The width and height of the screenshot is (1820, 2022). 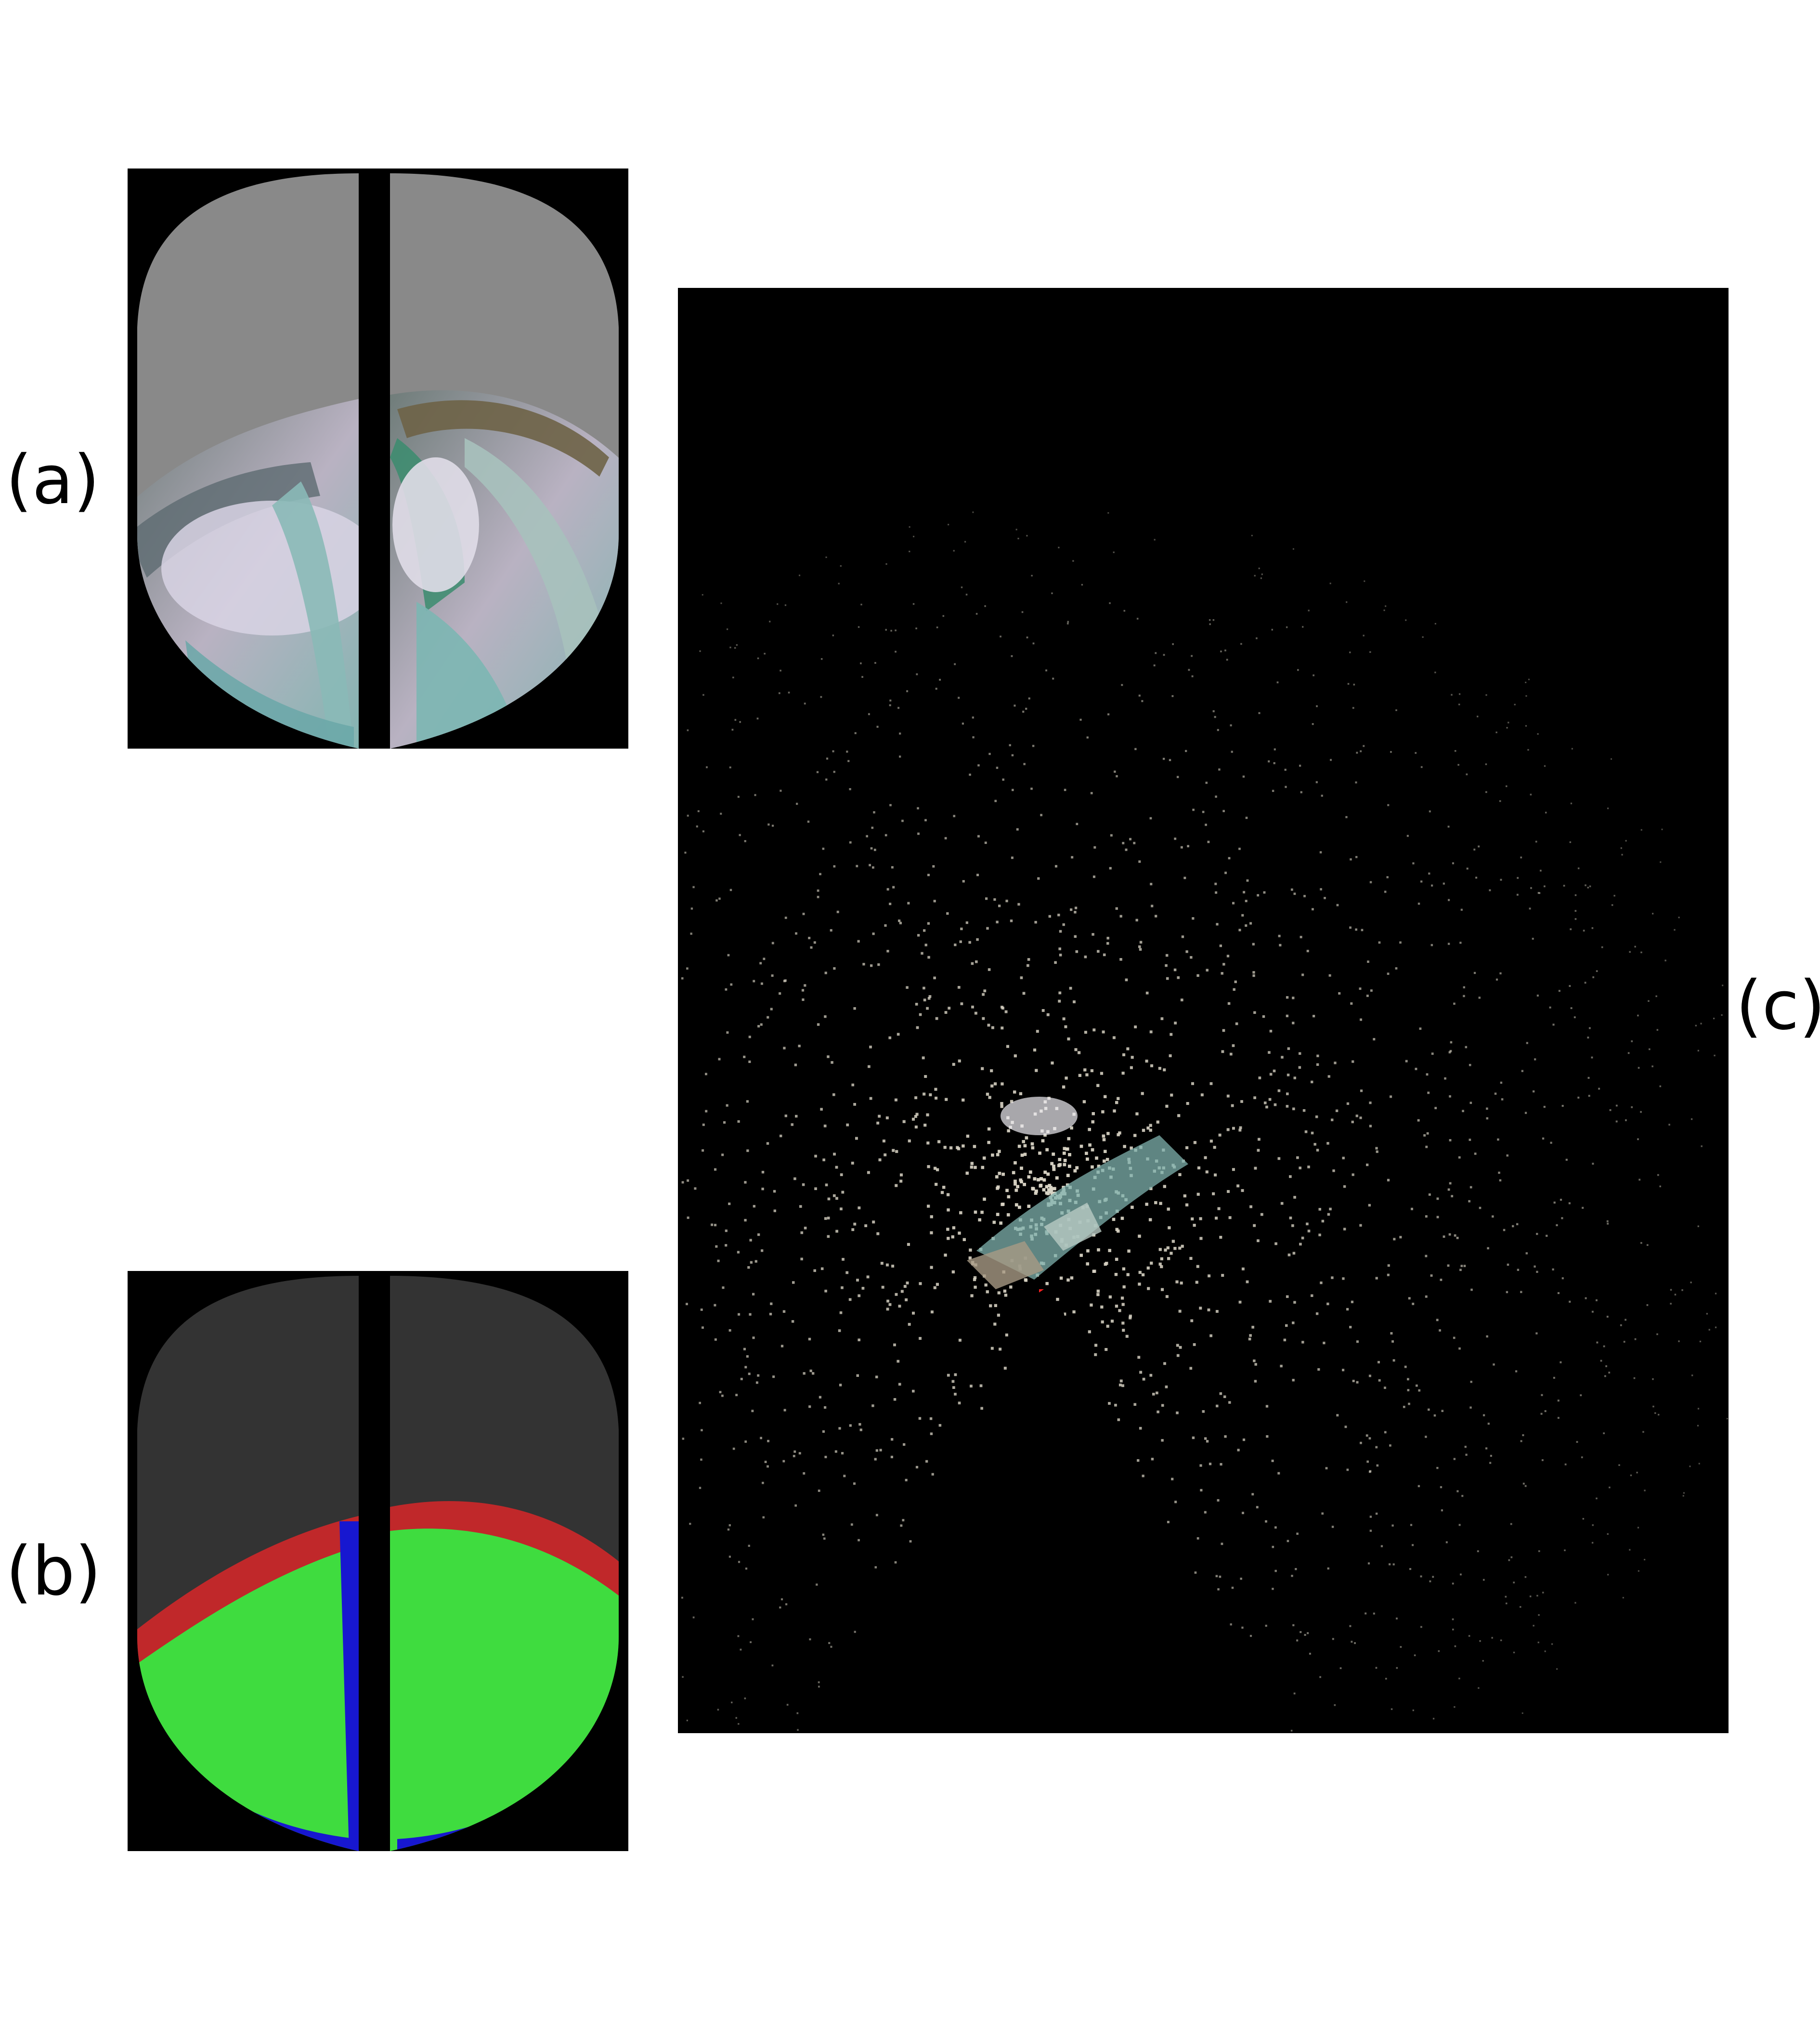 What do you see at coordinates (1778, 1006) in the screenshot?
I see `panel-c-label: (c)` at bounding box center [1778, 1006].